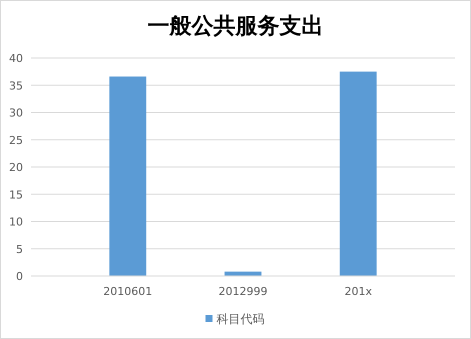 This screenshot has width=471, height=339. Describe the element at coordinates (240, 319) in the screenshot. I see `legend-label: 科目代码` at that location.